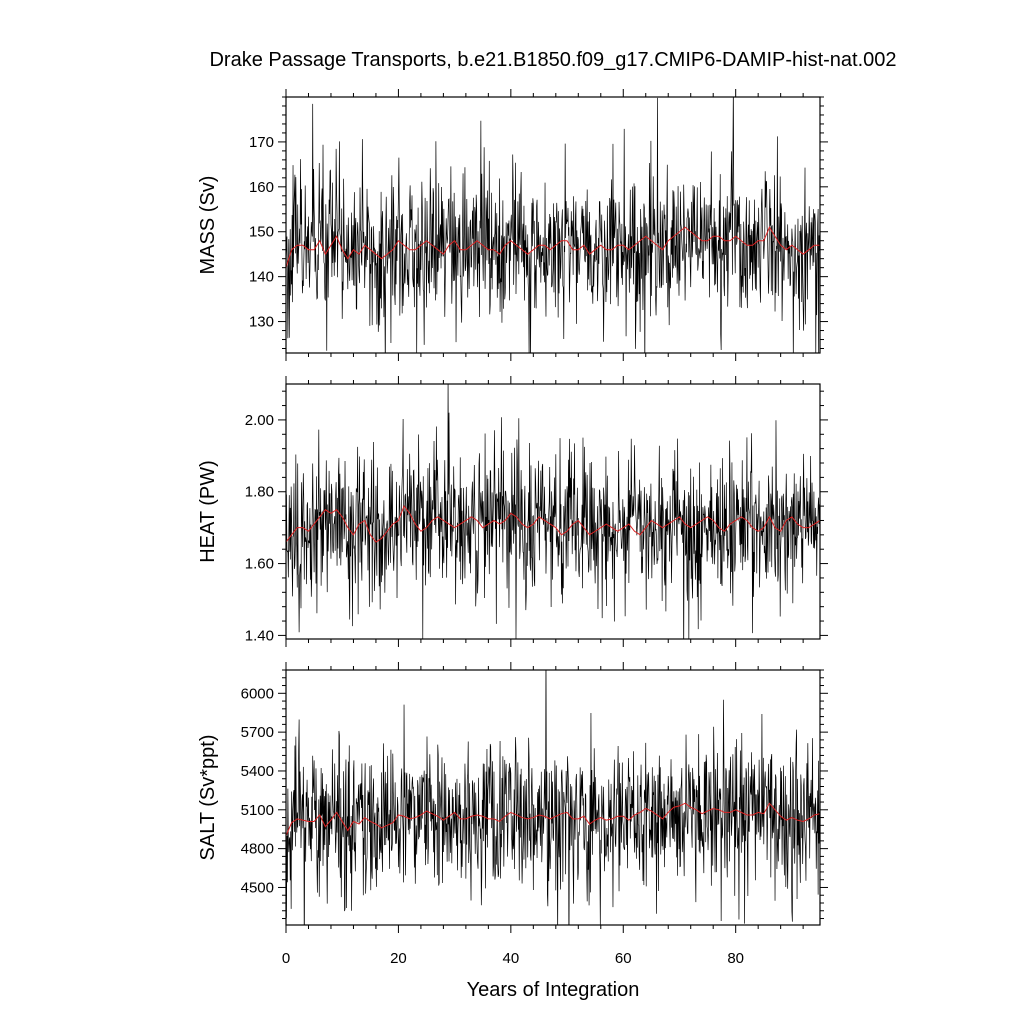 Image resolution: width=1024 pixels, height=1024 pixels. I want to click on x-tick-label: 40, so click(510, 958).